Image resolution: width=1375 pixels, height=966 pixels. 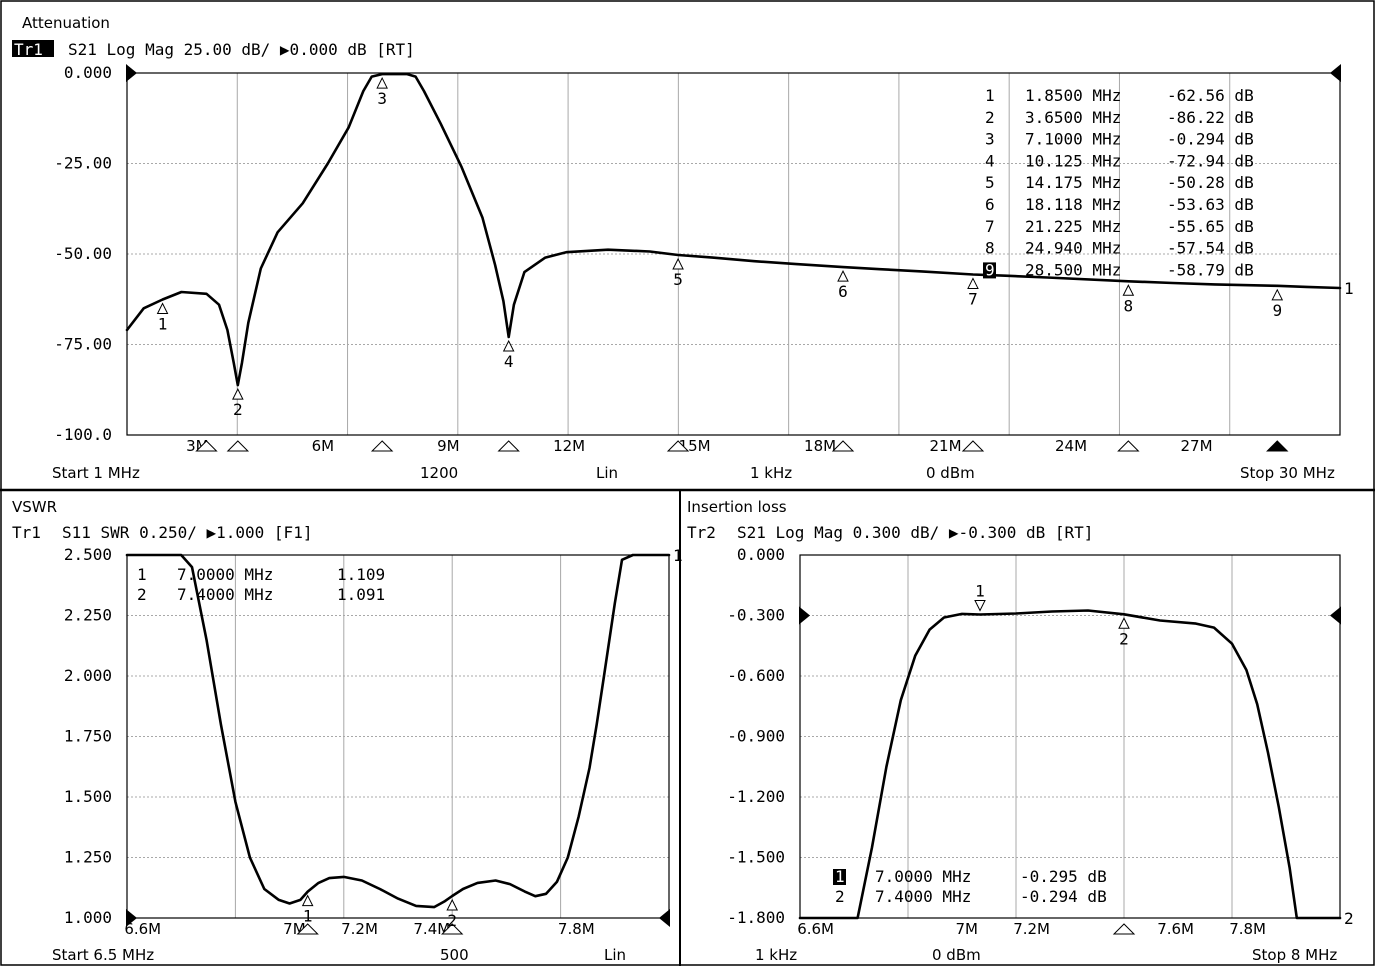 I want to click on marker-freq: 3.6500 MHz, so click(x=1073, y=117).